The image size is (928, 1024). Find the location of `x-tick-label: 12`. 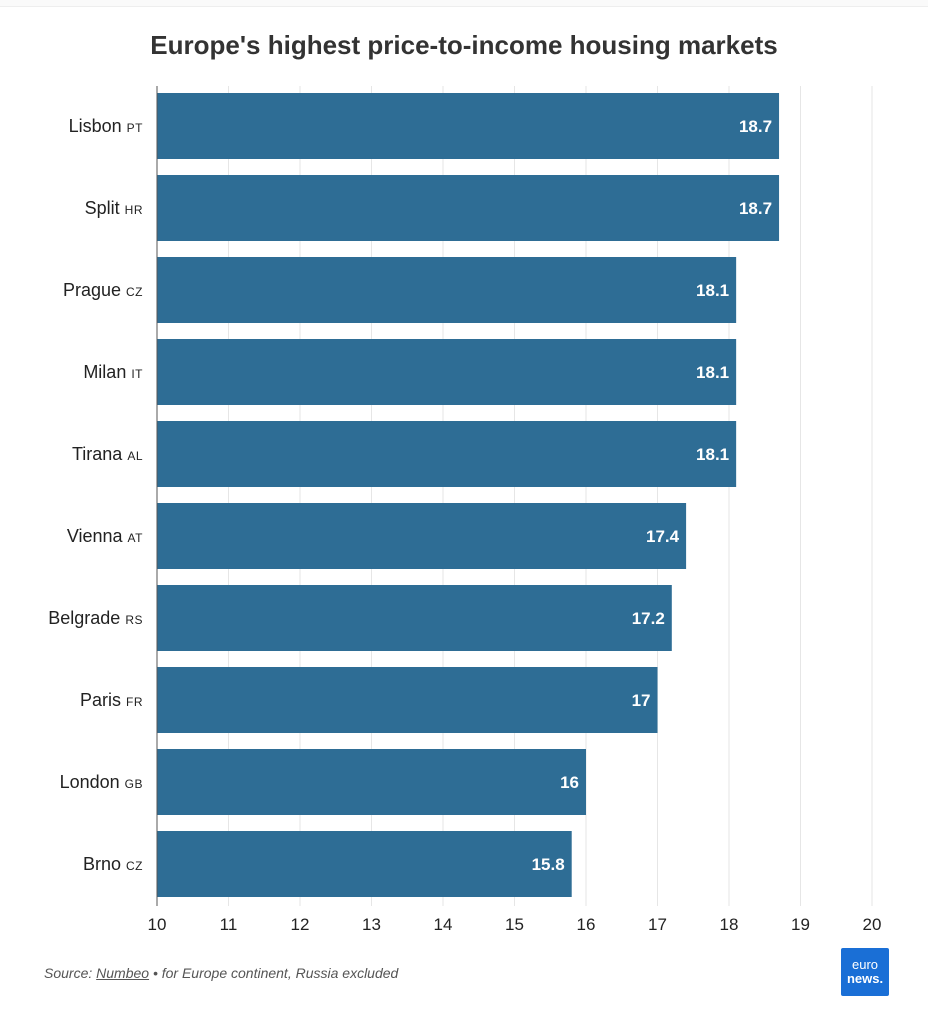

x-tick-label: 12 is located at coordinates (300, 924).